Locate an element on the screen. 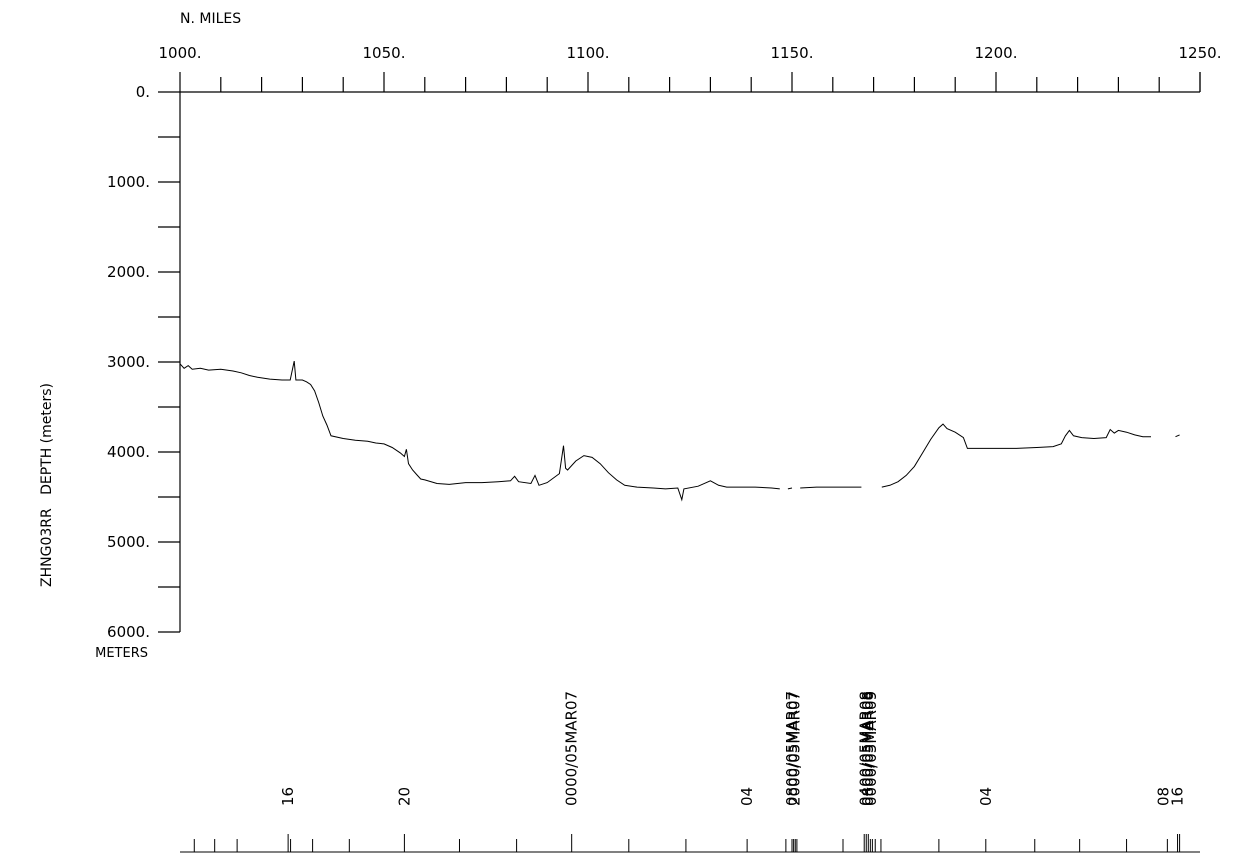 The height and width of the screenshot is (856, 1235). x-axis-ticks is located at coordinates (690, 82).